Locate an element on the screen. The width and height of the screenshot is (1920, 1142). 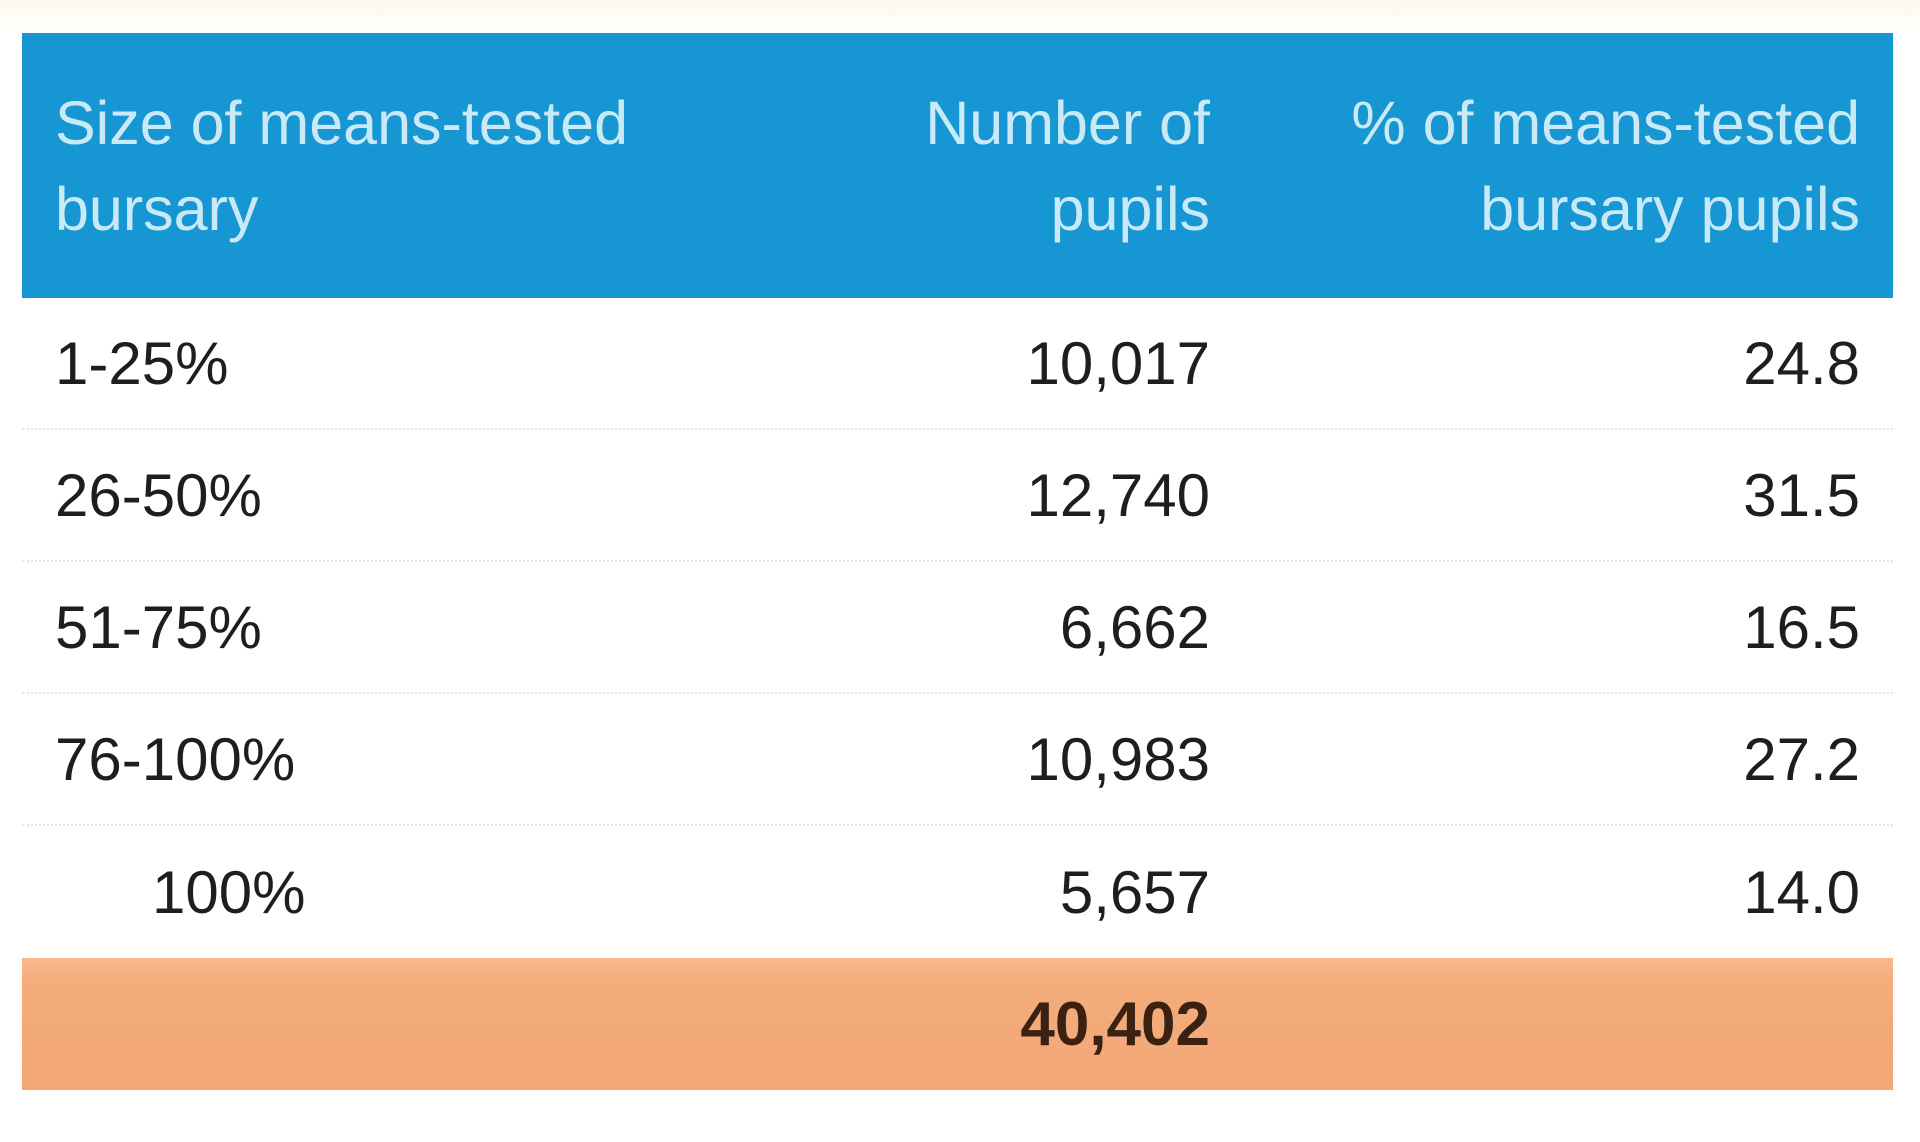
cell-percent: 31.5 is located at coordinates (1801, 495).